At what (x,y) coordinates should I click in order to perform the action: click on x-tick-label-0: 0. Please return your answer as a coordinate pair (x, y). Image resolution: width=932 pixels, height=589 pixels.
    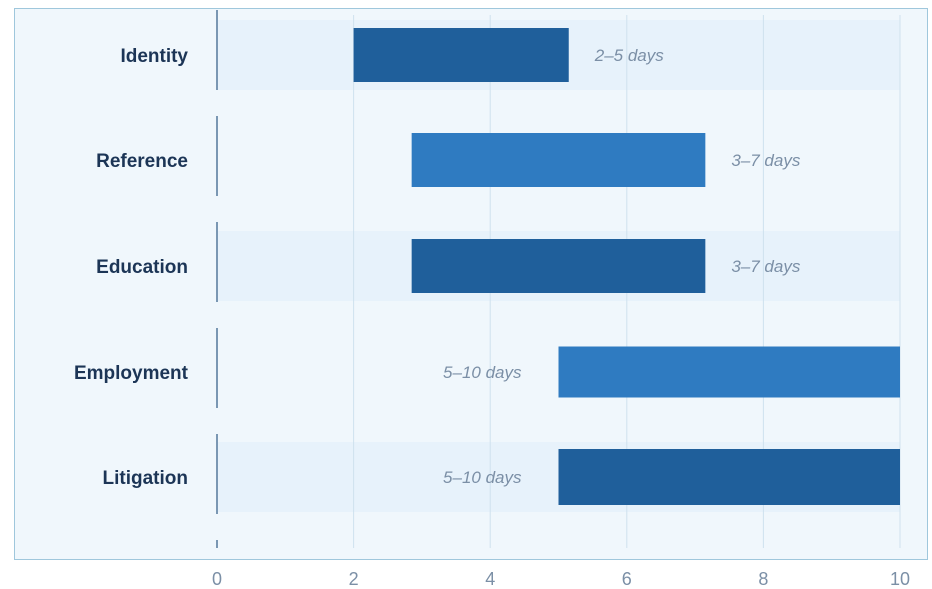
    Looking at the image, I should click on (217, 579).